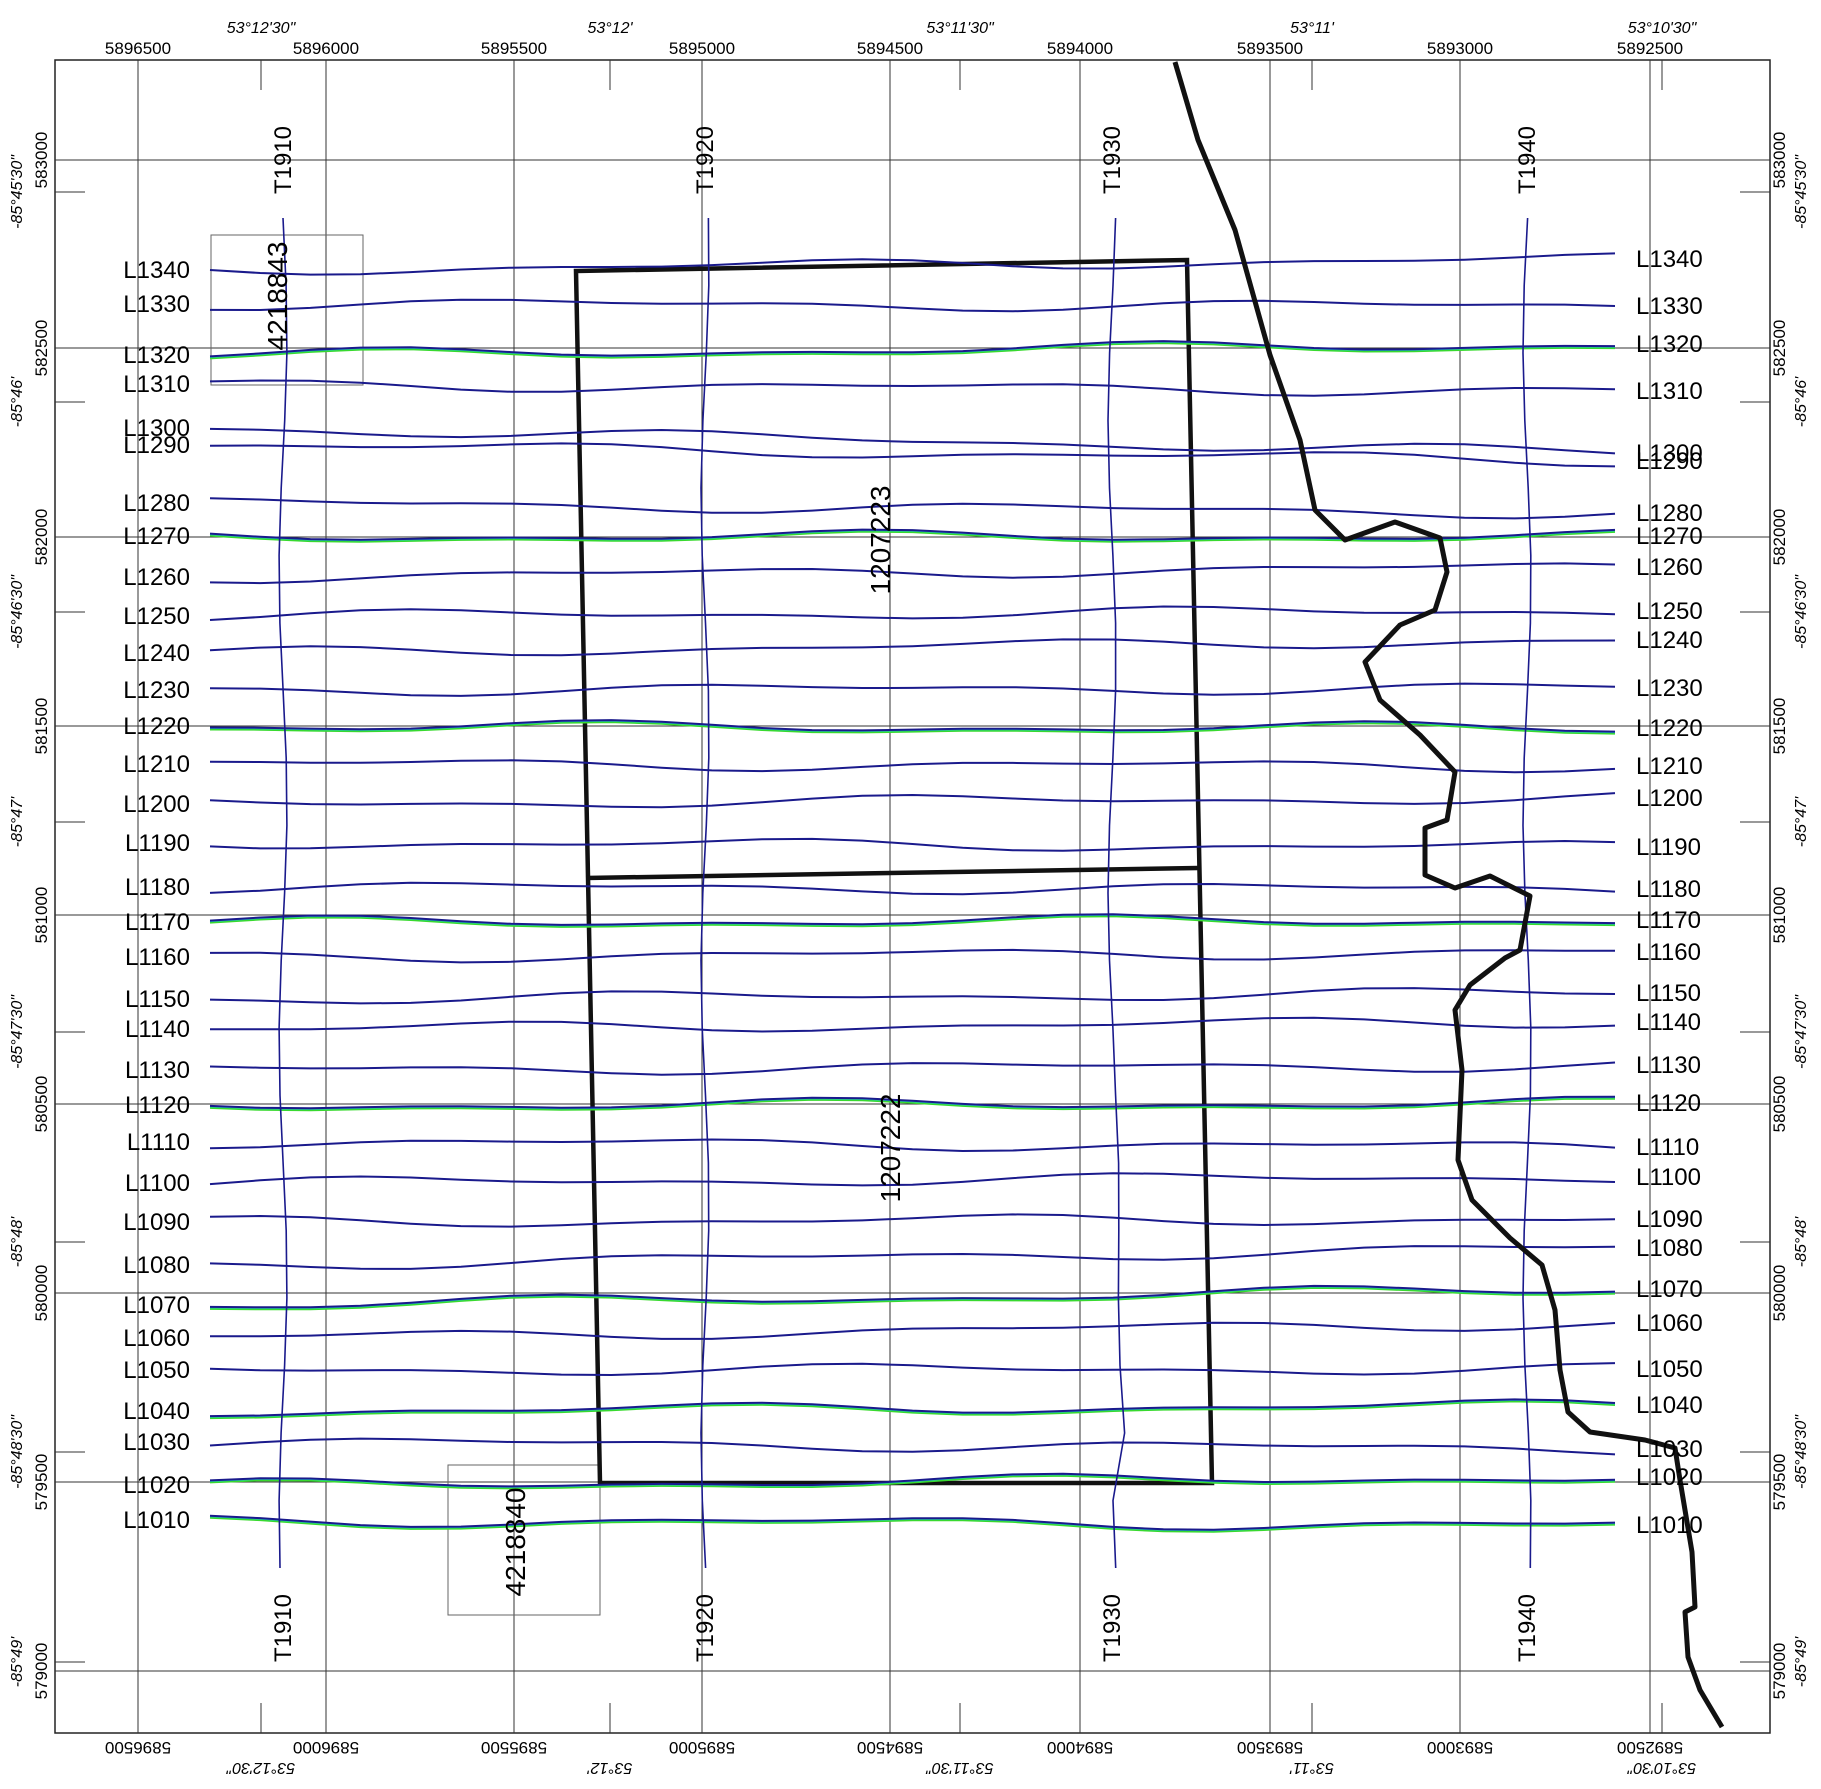 The height and width of the screenshot is (1789, 1821). I want to click on latitude-label-left: -85°48'30", so click(17, 1451).